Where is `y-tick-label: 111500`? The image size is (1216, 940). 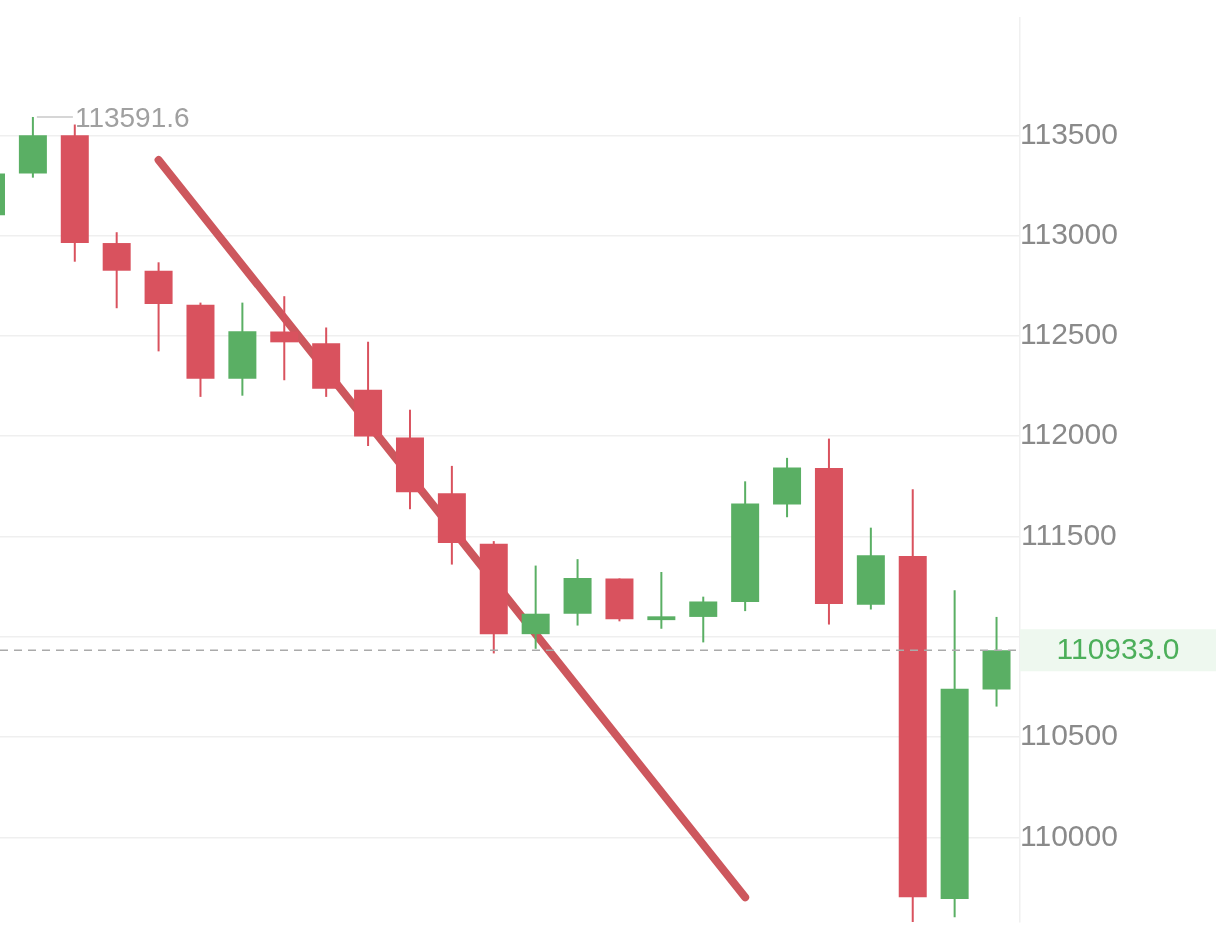 y-tick-label: 111500 is located at coordinates (1069, 534).